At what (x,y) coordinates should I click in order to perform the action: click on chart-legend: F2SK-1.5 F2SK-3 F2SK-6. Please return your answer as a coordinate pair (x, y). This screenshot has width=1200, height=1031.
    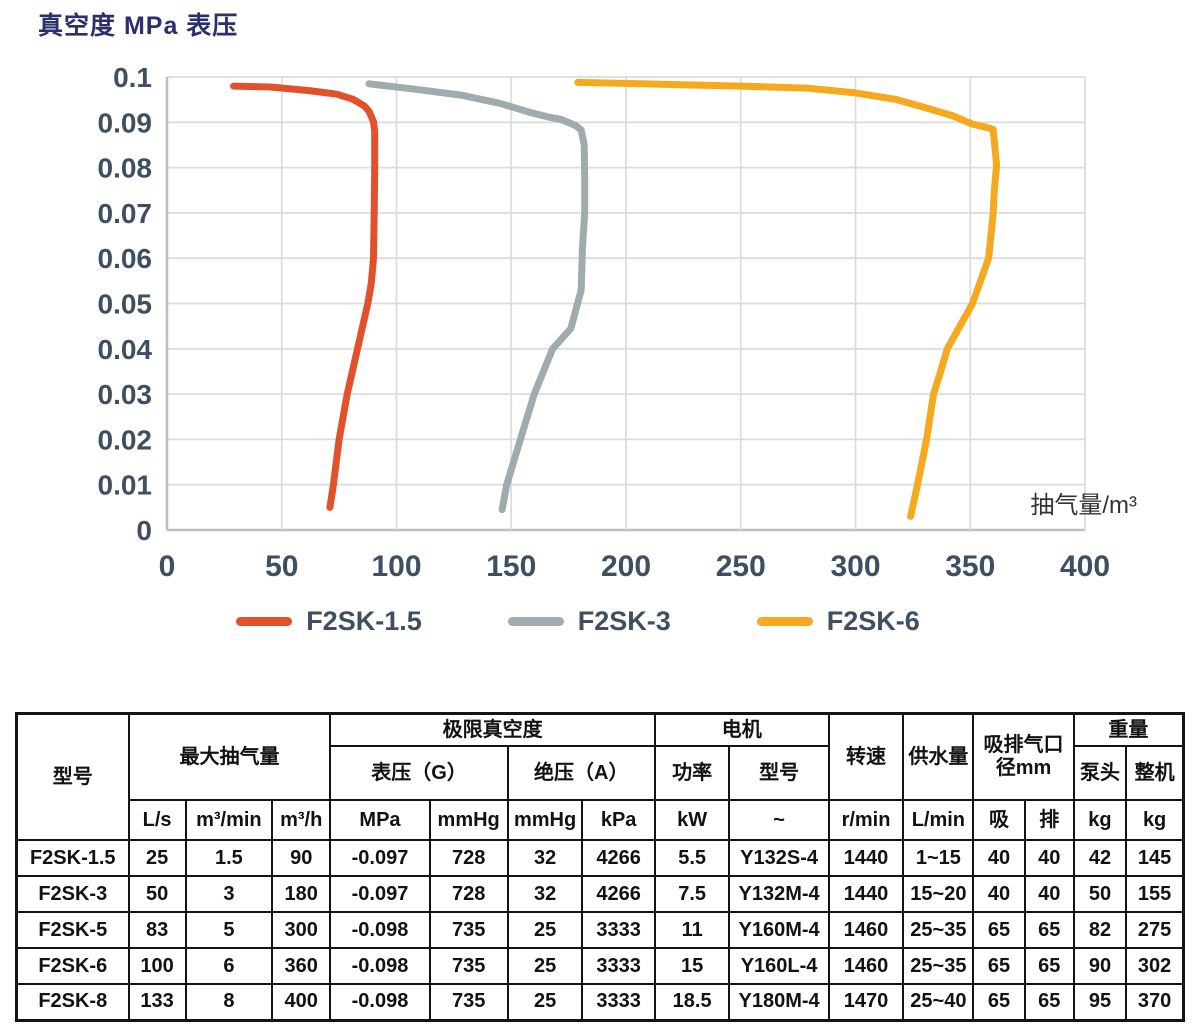
    Looking at the image, I should click on (589, 621).